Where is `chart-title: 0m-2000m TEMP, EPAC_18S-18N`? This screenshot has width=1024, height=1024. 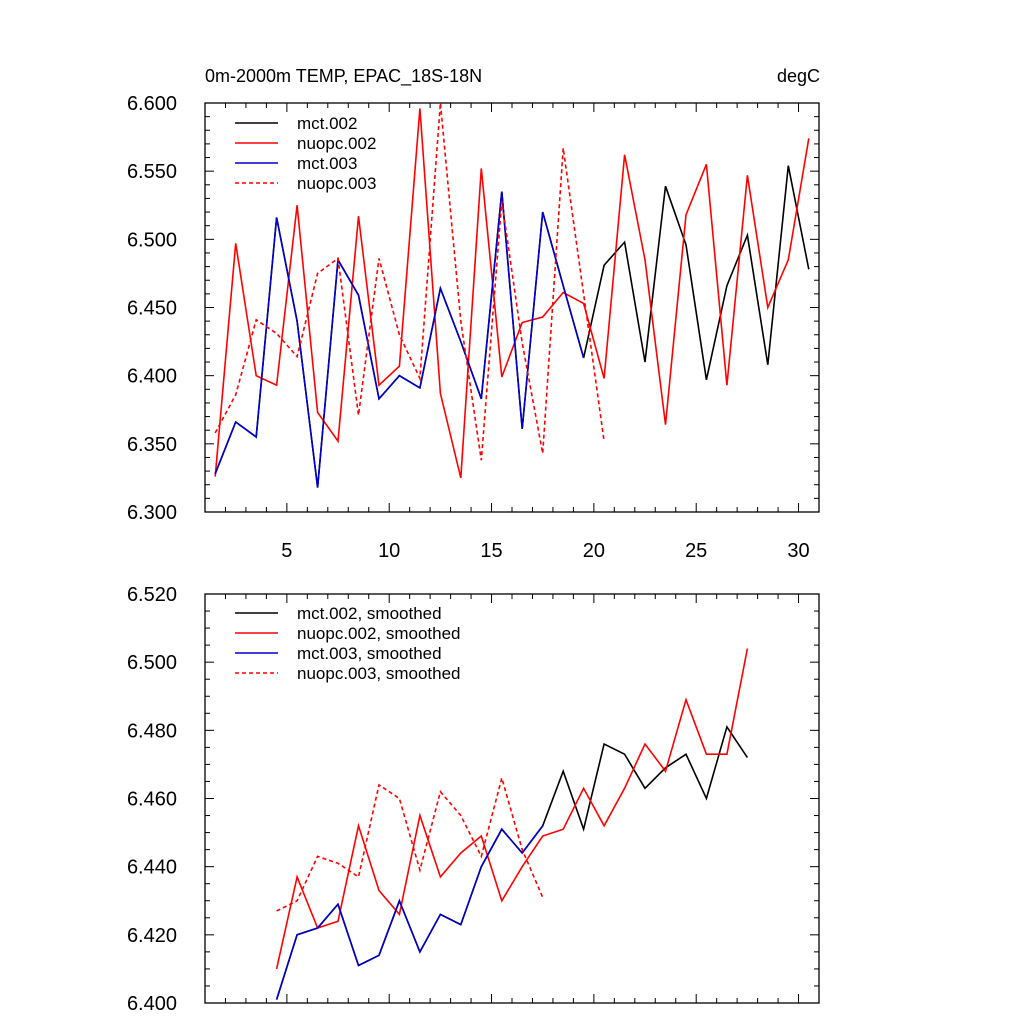
chart-title: 0m-2000m TEMP, EPAC_18S-18N is located at coordinates (343, 76).